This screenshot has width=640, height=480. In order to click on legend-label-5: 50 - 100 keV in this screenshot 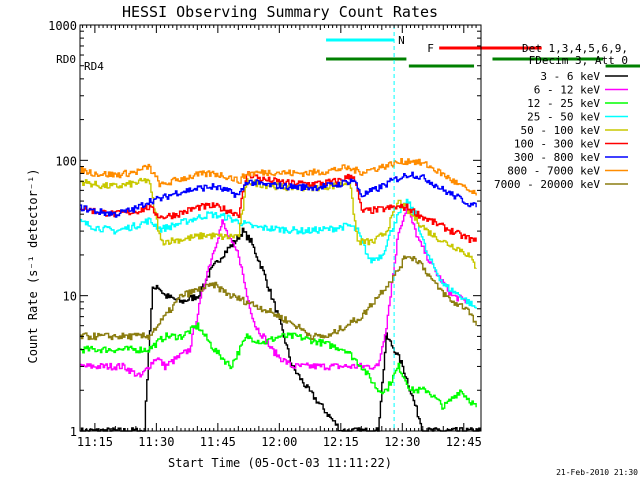, I will do `click(561, 130)`.